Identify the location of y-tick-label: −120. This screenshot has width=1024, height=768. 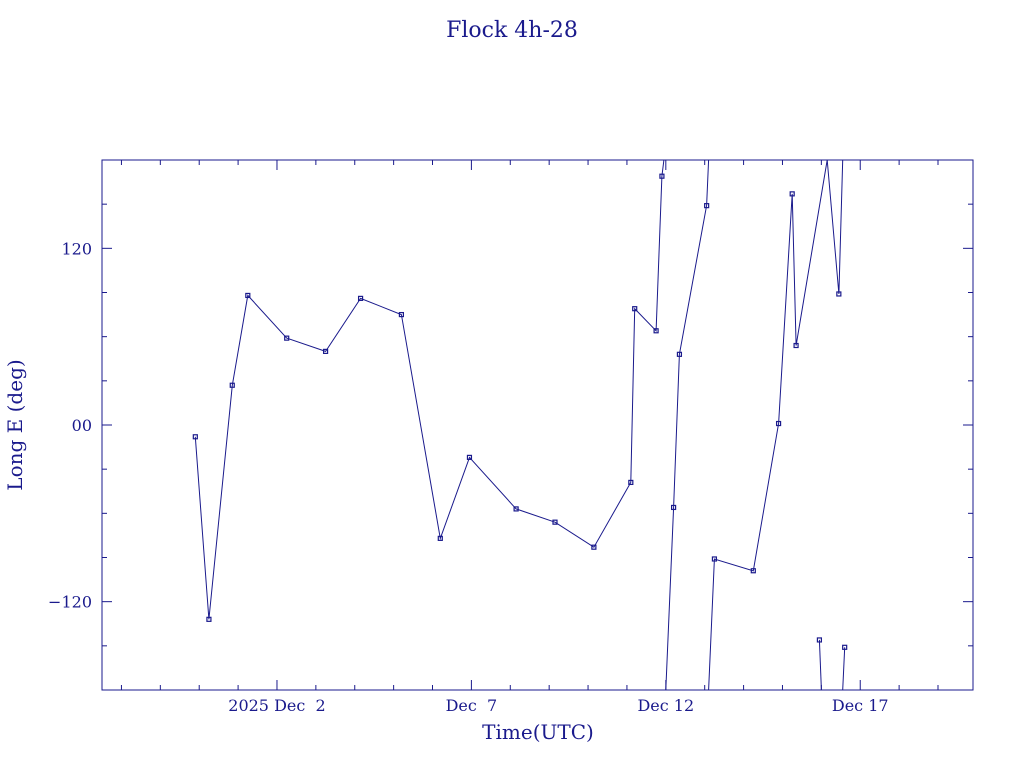
(70, 602).